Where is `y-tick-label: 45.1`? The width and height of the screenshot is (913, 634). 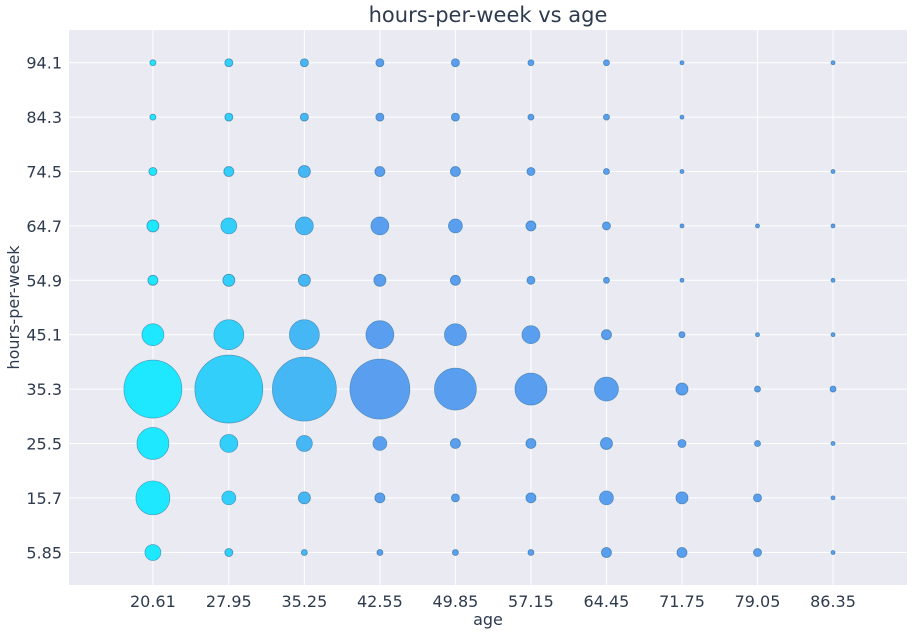
y-tick-label: 45.1 is located at coordinates (44, 335).